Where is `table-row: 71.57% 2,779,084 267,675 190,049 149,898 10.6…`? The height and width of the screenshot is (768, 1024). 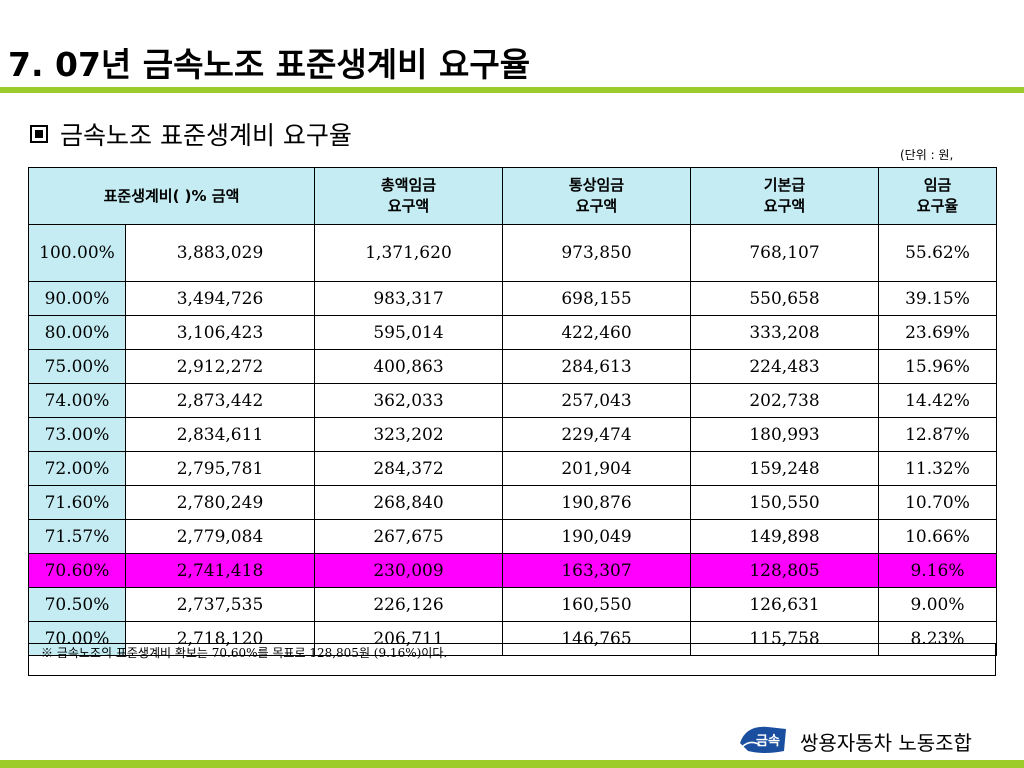 table-row: 71.57% 2,779,084 267,675 190,049 149,898 10.6… is located at coordinates (512, 536).